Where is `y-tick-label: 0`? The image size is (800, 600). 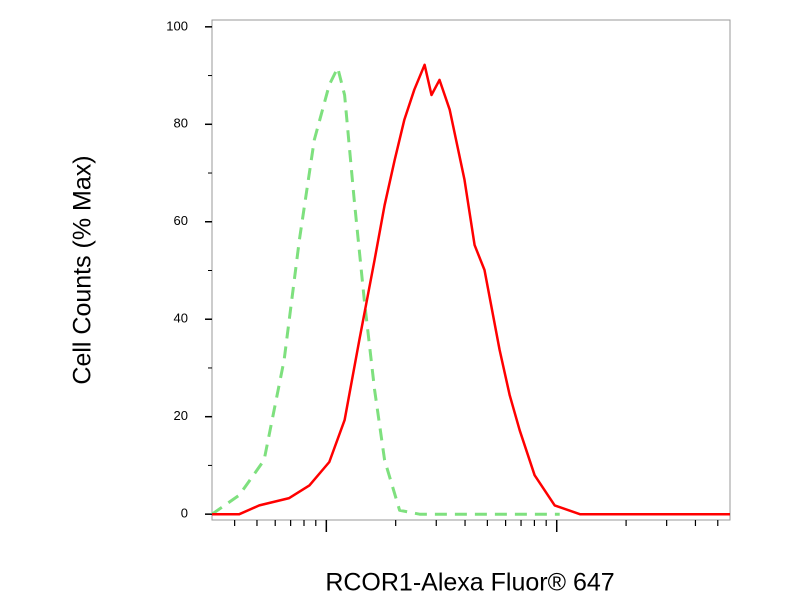
y-tick-label: 0 is located at coordinates (184, 513).